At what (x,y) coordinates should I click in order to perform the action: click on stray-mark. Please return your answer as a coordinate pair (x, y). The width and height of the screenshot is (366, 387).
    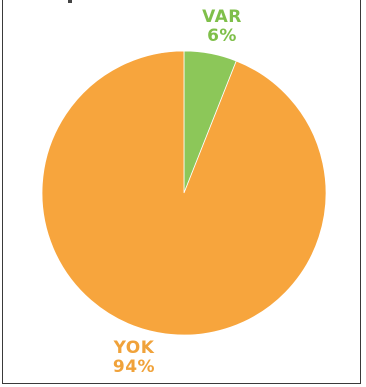
    Looking at the image, I should click on (70, 1).